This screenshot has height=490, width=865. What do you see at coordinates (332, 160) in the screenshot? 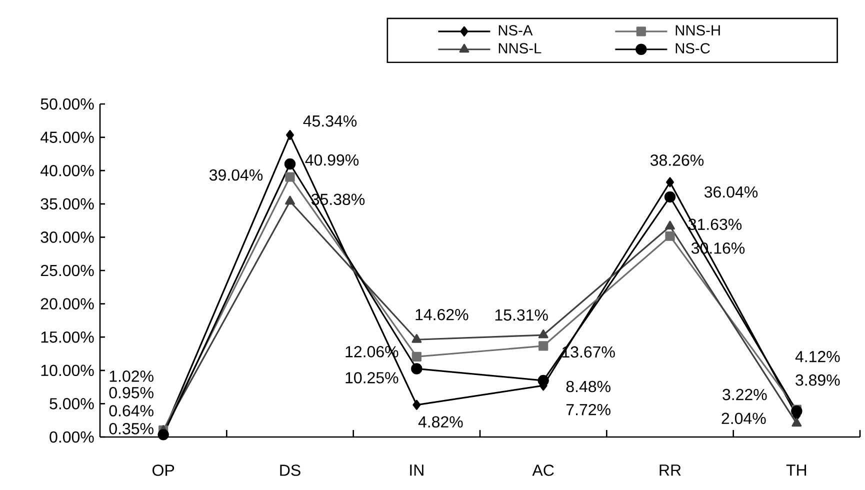
I see `data-label: 40.99%` at bounding box center [332, 160].